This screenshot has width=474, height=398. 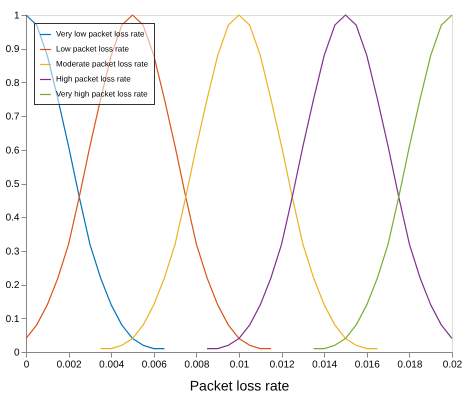 I want to click on y-tick-label: 0.1, so click(x=13, y=319).